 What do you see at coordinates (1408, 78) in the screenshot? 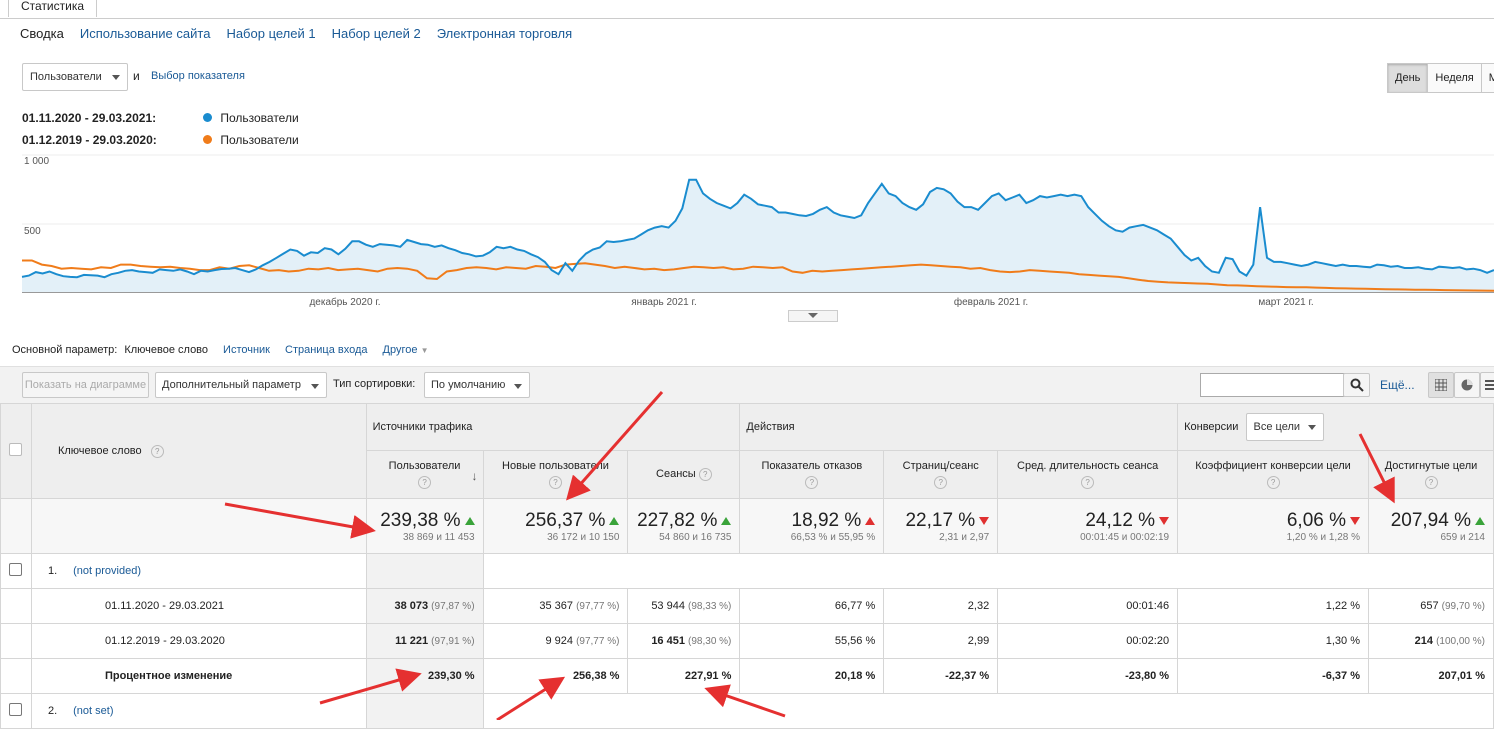
I see `period-day-button: День` at bounding box center [1408, 78].